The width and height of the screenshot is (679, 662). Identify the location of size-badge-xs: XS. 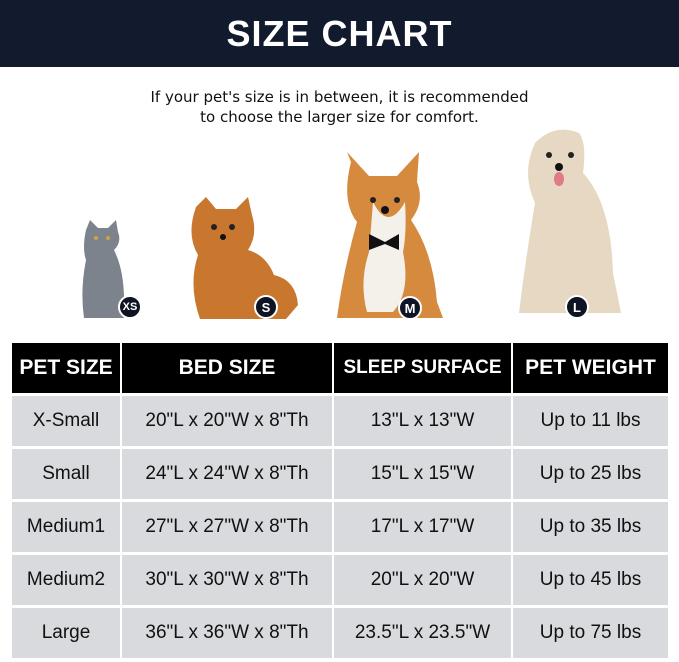
(130, 307).